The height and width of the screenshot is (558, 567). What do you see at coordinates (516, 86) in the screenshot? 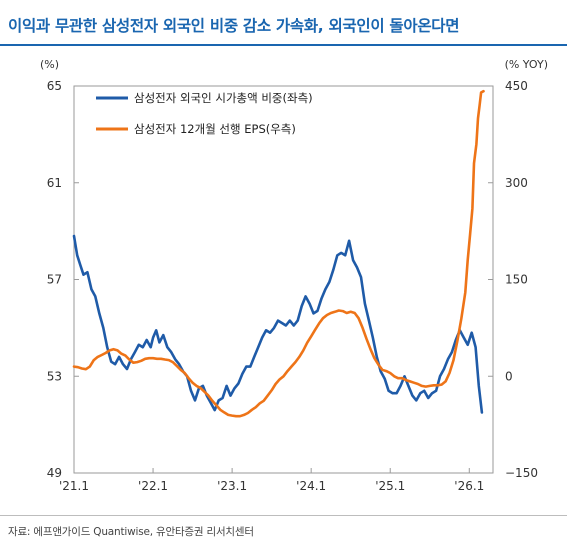
I see `right-tick-label: 450` at bounding box center [516, 86].